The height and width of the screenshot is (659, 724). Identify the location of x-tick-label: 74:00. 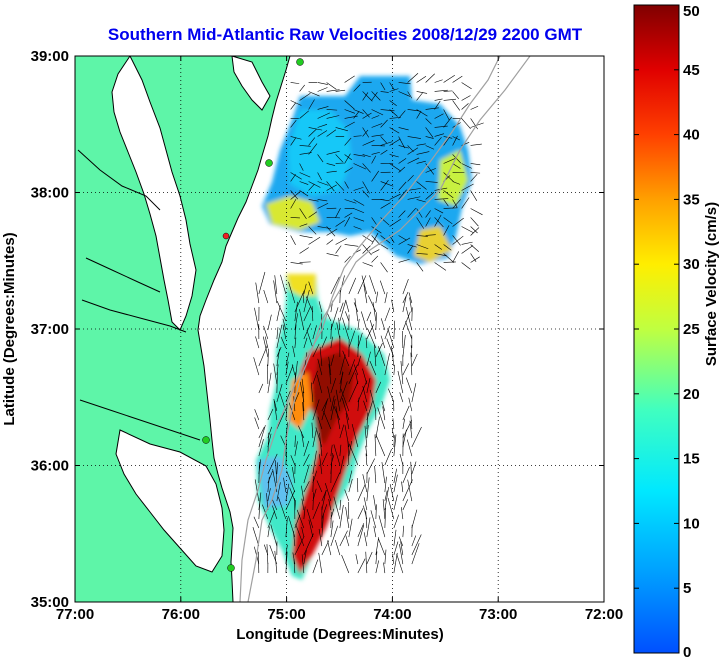
(392, 614).